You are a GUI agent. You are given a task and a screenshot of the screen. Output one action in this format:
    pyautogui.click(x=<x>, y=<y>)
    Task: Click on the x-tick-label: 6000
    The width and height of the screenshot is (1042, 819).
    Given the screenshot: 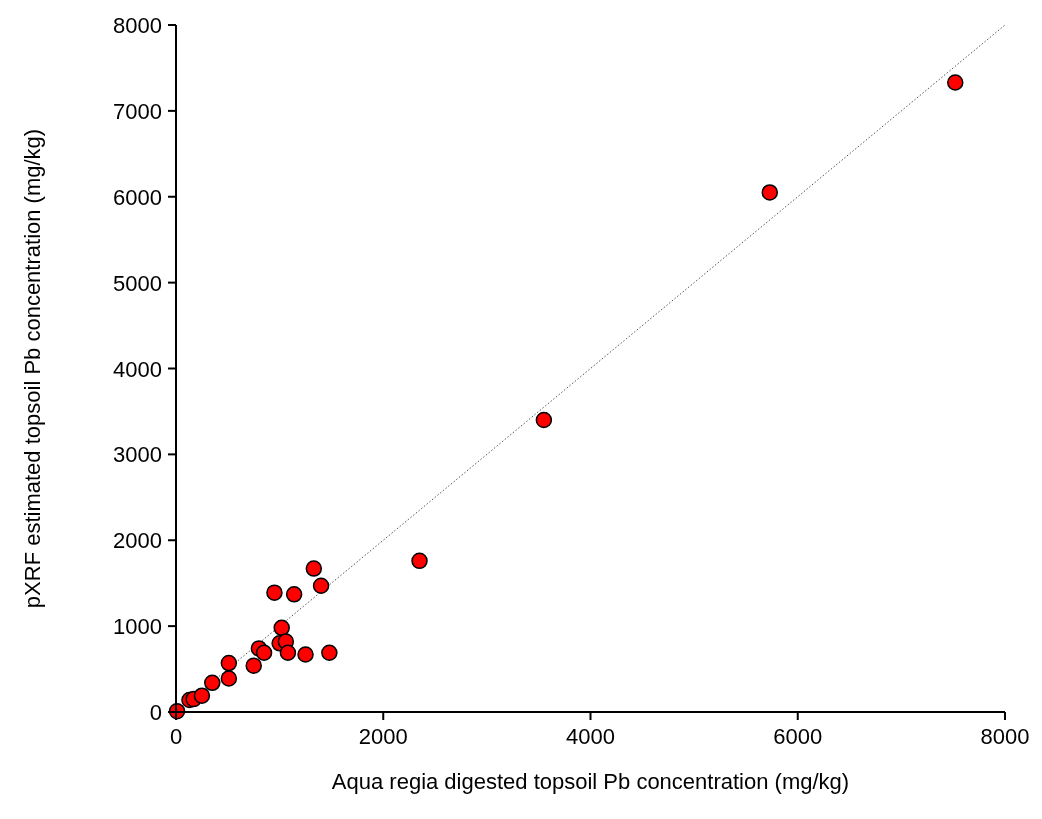 What is the action you would take?
    pyautogui.click(x=798, y=736)
    